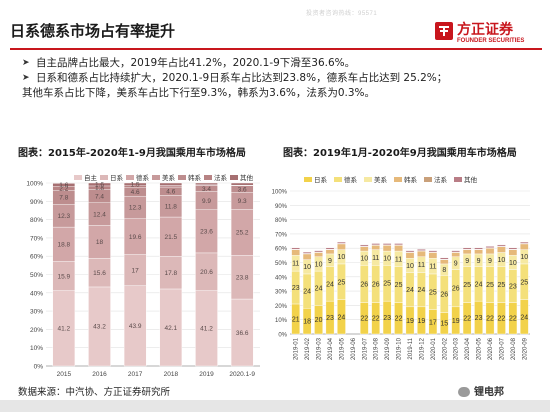 Image resolution: width=550 pixels, height=412 pixels. I want to click on data-label: 9.3, so click(242, 201).